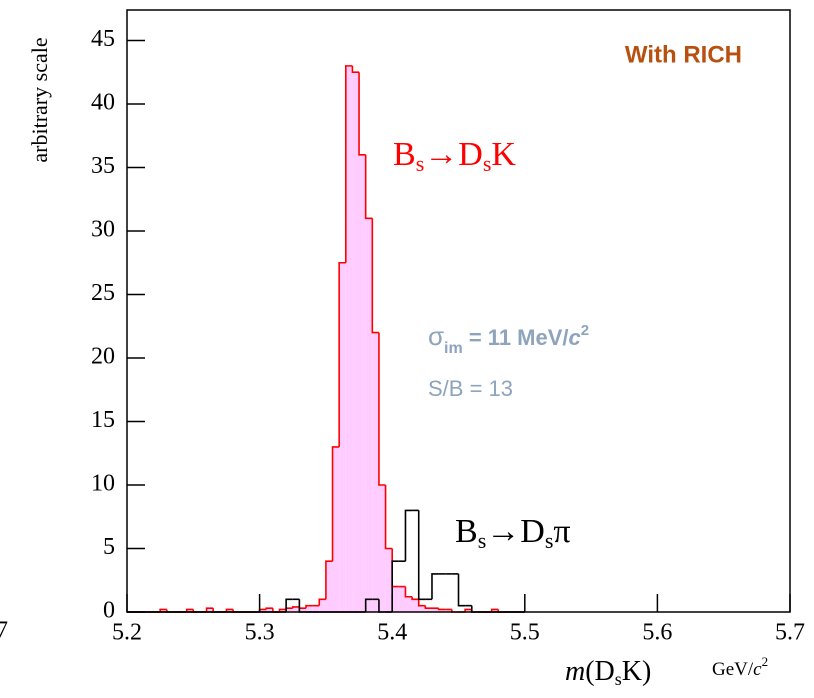 This screenshot has width=814, height=698. I want to click on y-tick-label: 20, so click(103, 356).